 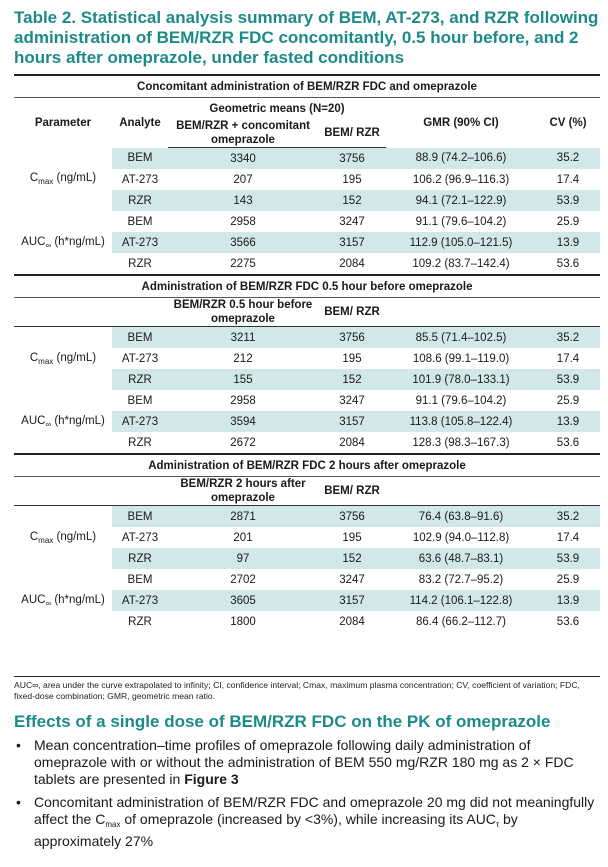 What do you see at coordinates (140, 122) in the screenshot?
I see `col-analyte: Analyte` at bounding box center [140, 122].